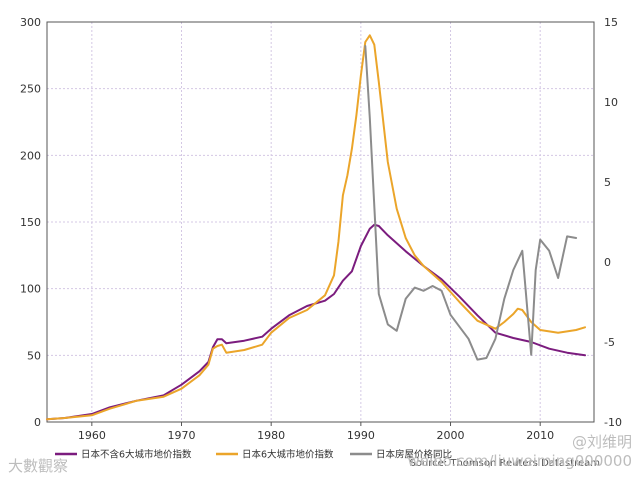  I want to click on left-tick-label: 50, so click(34, 355).